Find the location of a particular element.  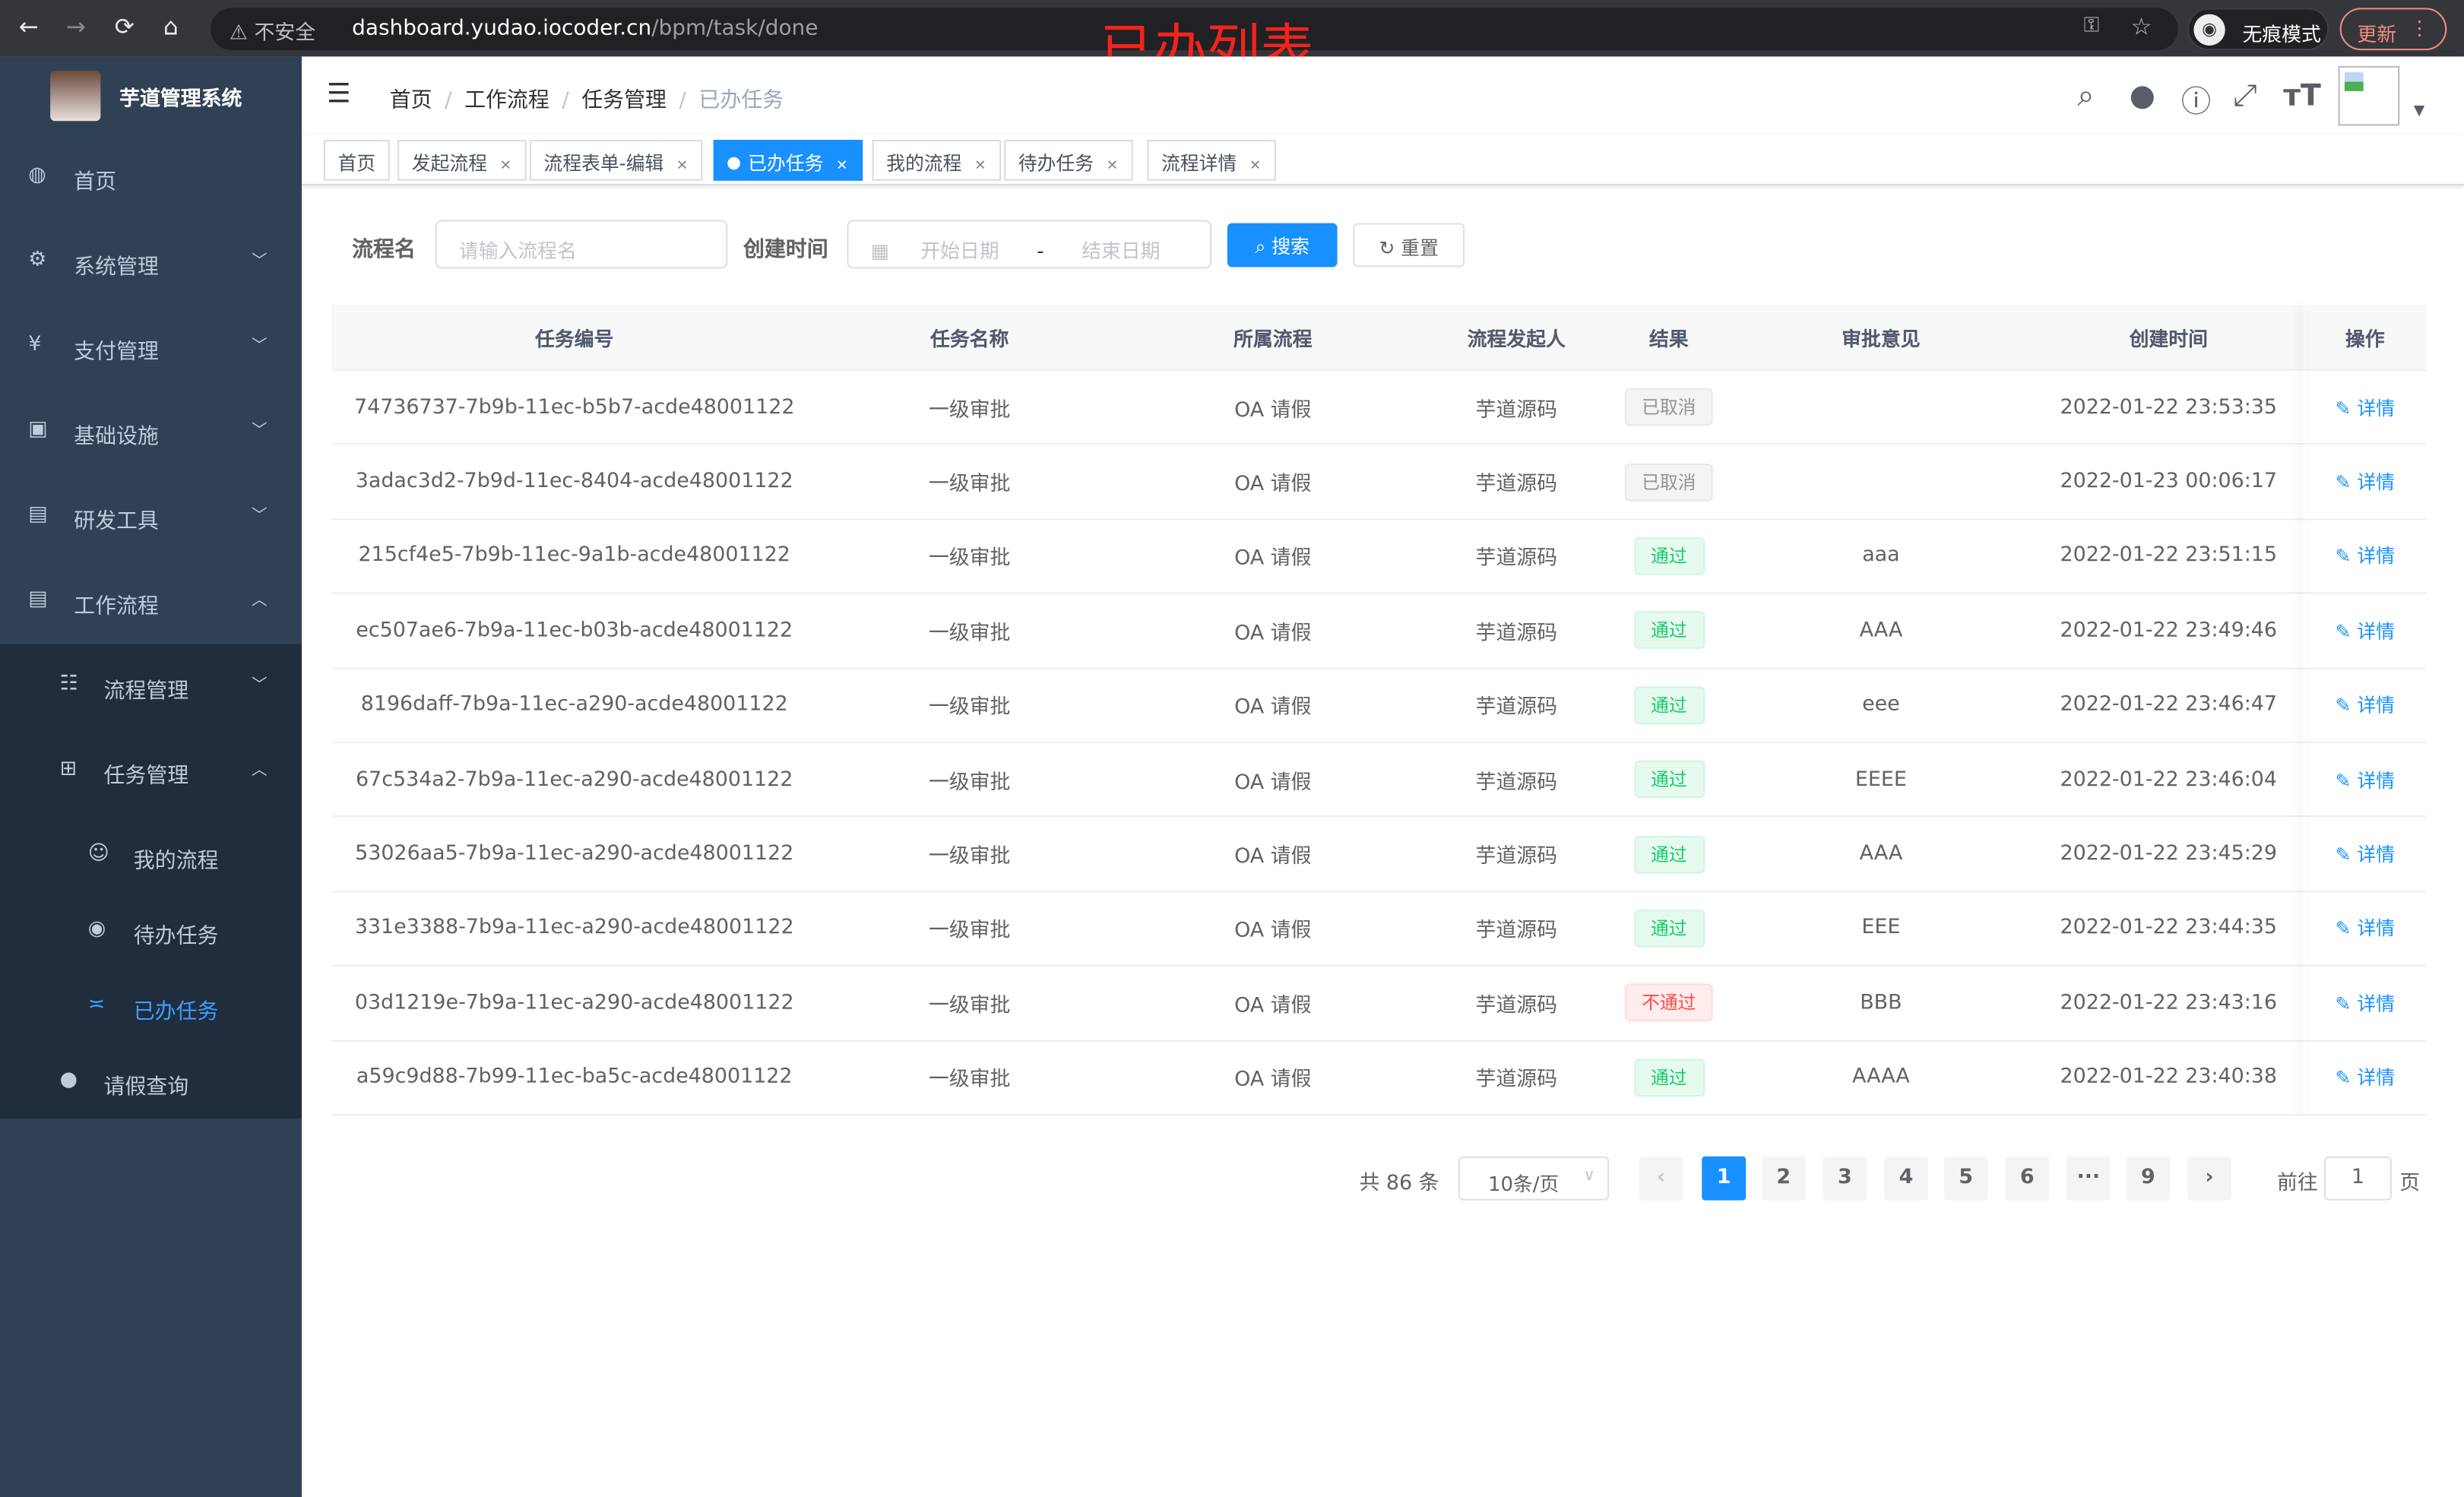

table-cell: 已取消 is located at coordinates (1669, 407).